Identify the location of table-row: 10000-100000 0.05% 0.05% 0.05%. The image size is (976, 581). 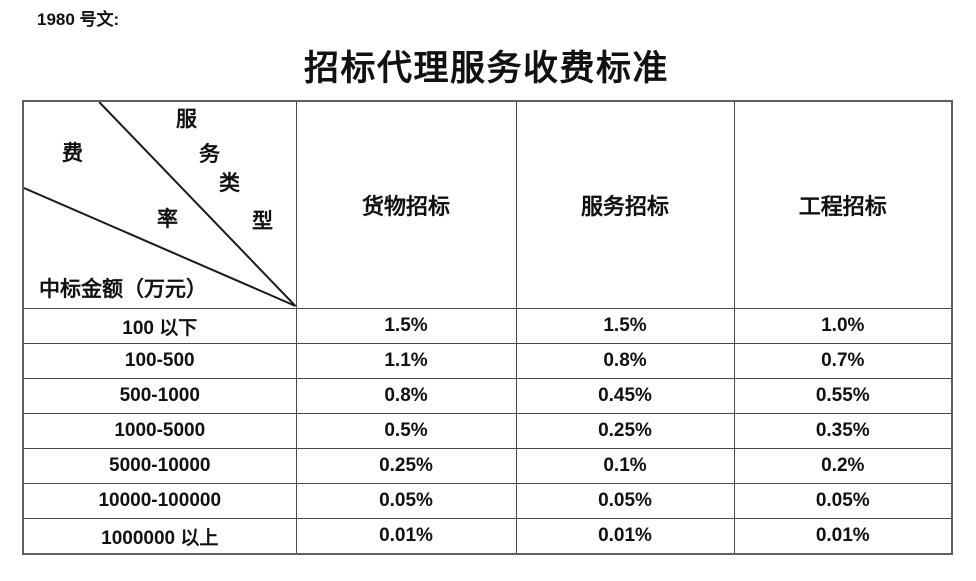
(487, 501).